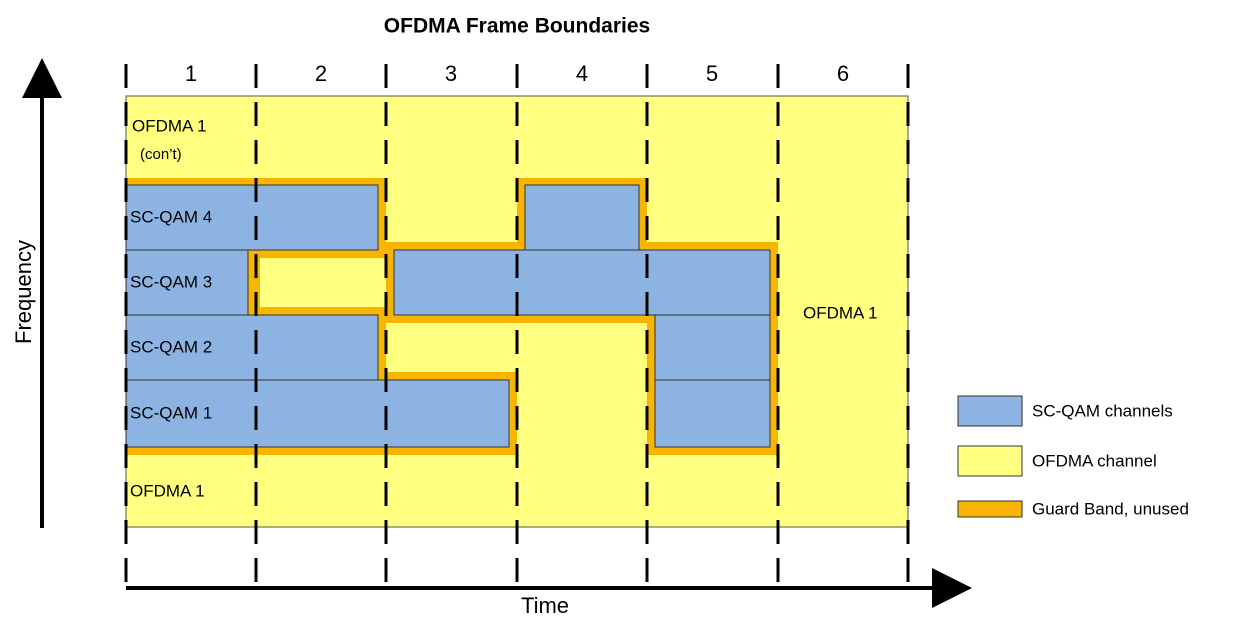  I want to click on column-labels: 1 2 3 4 5 6, so click(517, 73).